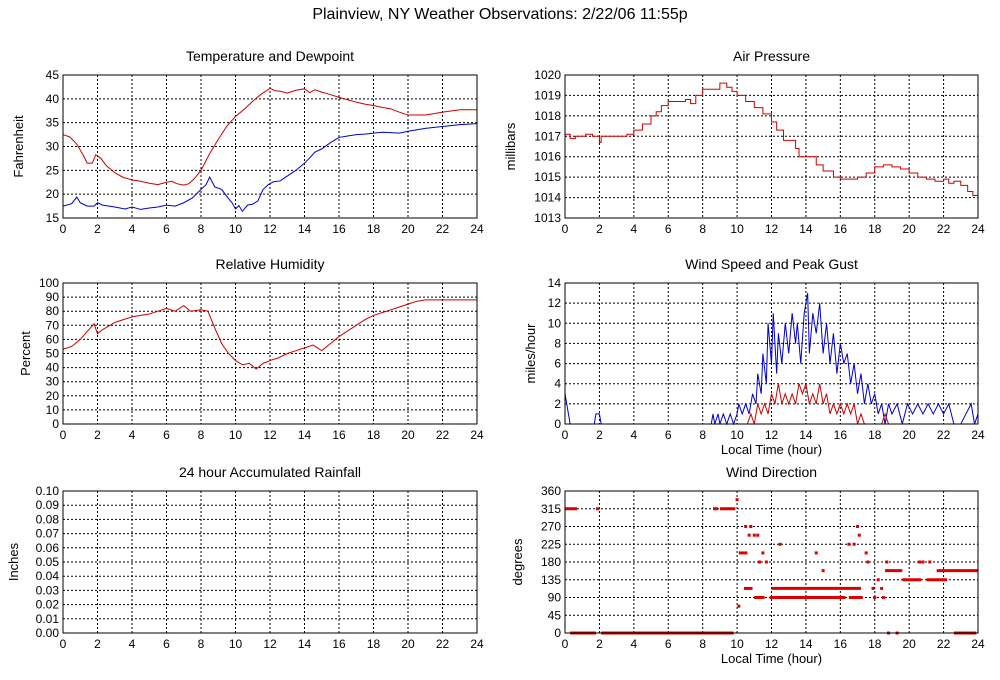  I want to click on pressure-ytick-label: 1018, so click(547, 116).